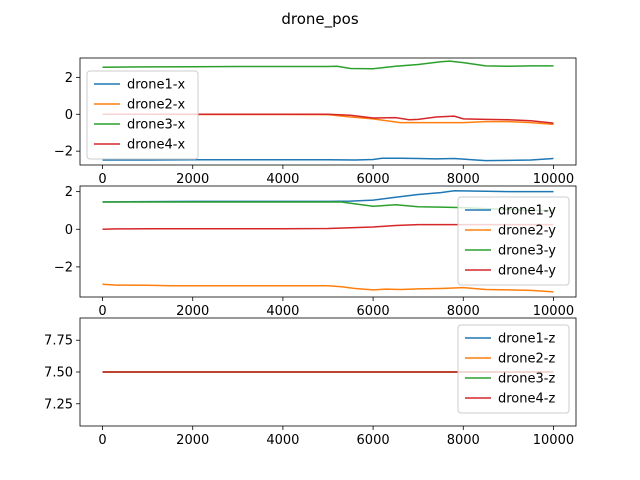 The width and height of the screenshot is (640, 480). I want to click on series-line-drone2-y, so click(328, 288).